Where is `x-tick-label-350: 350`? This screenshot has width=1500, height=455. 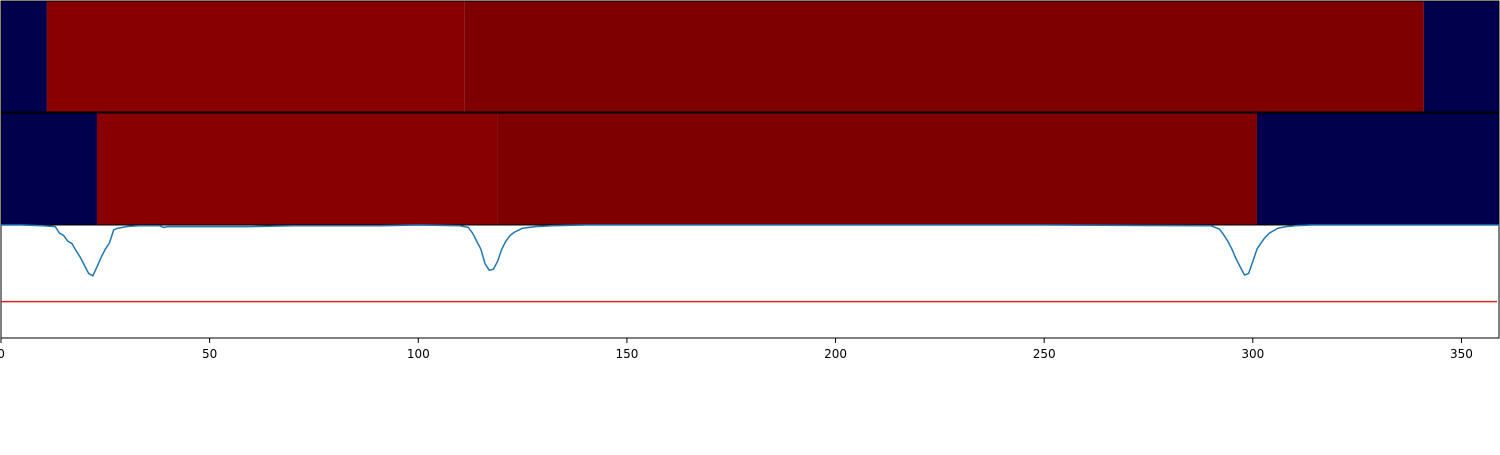
x-tick-label-350: 350 is located at coordinates (1461, 354).